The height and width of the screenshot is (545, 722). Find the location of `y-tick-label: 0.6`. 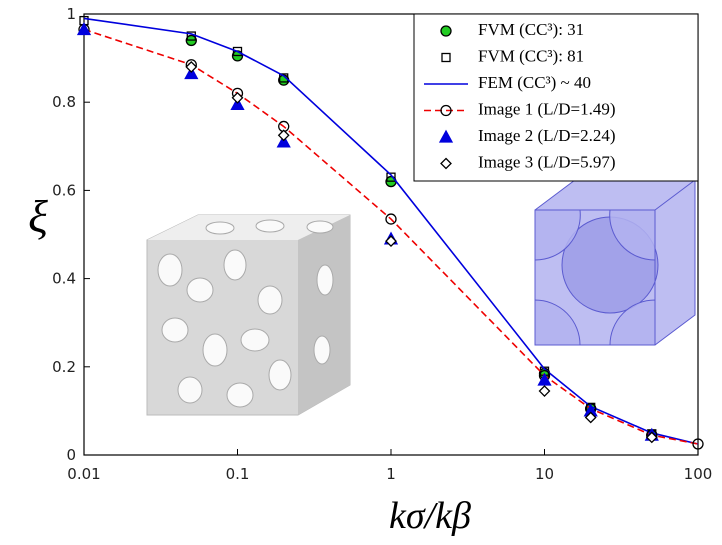

y-tick-label: 0.6 is located at coordinates (64, 190).